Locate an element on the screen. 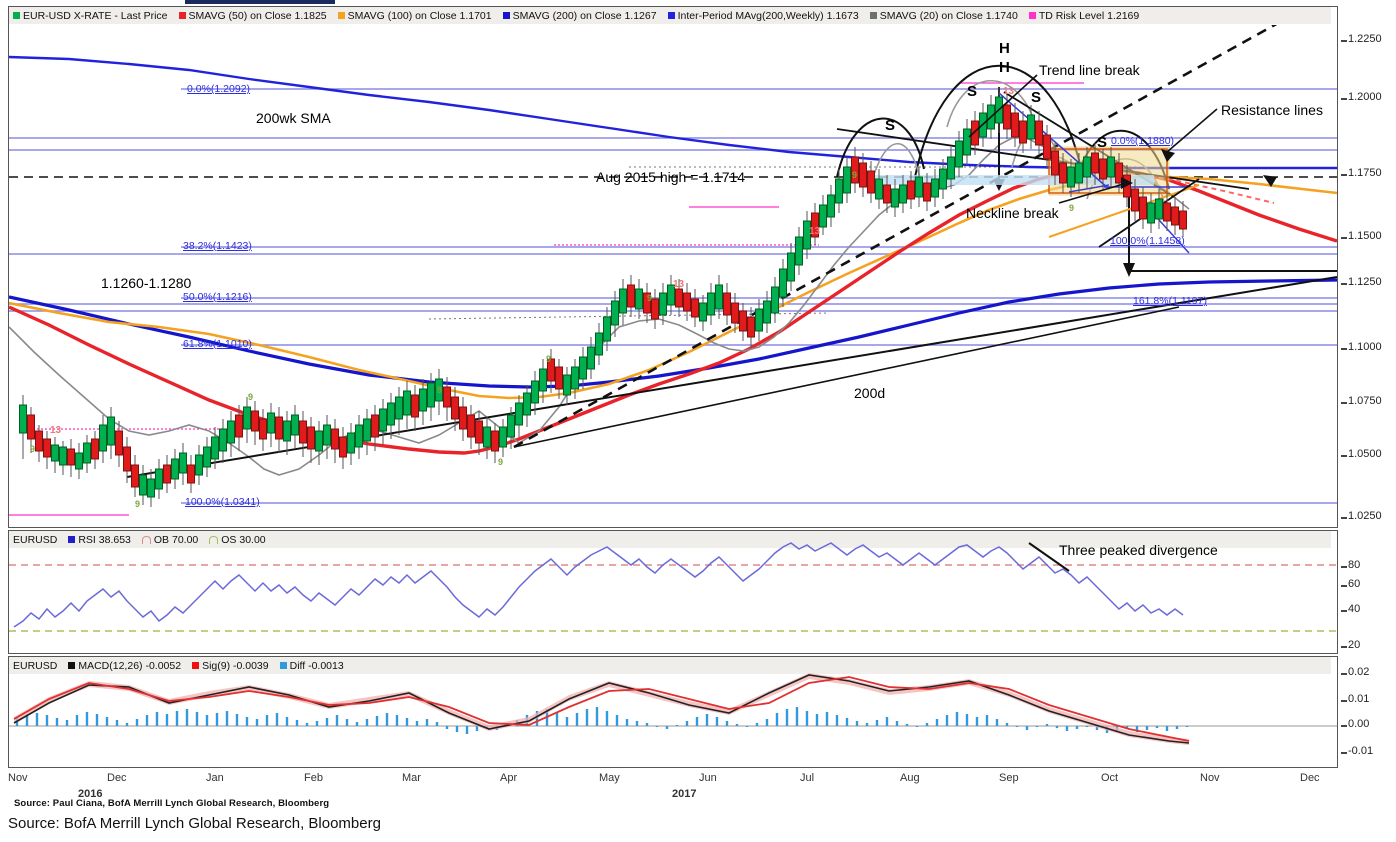  head-shoulders-label: H is located at coordinates (1004, 67).